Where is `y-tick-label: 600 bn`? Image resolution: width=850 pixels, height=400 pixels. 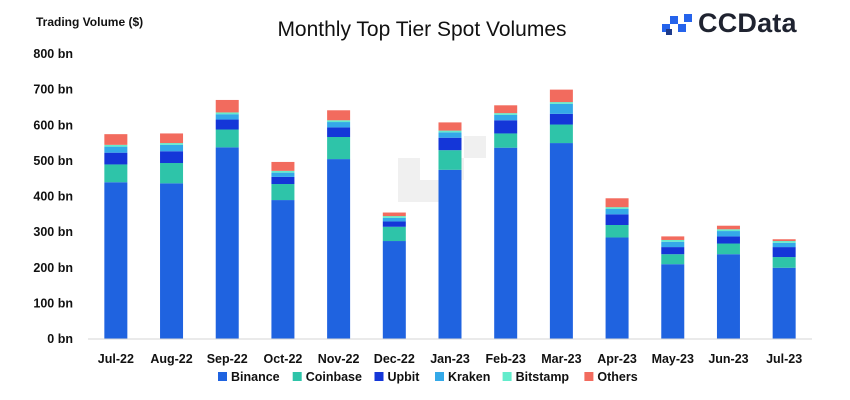
y-tick-label: 600 bn is located at coordinates (53, 125).